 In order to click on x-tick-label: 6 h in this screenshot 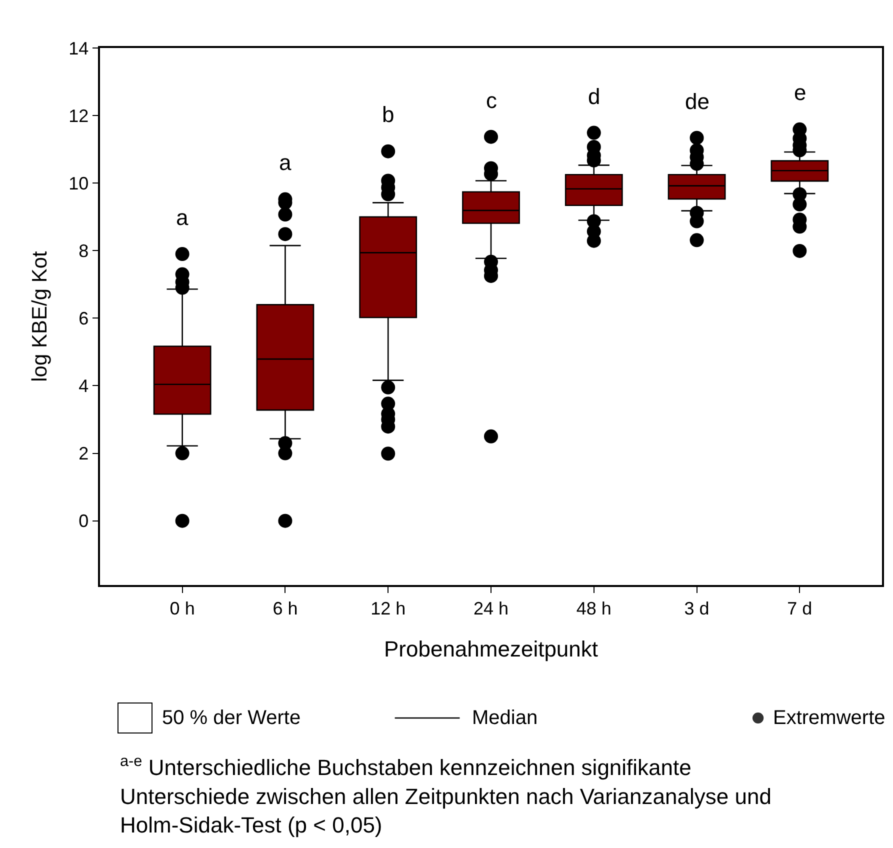, I will do `click(285, 608)`.